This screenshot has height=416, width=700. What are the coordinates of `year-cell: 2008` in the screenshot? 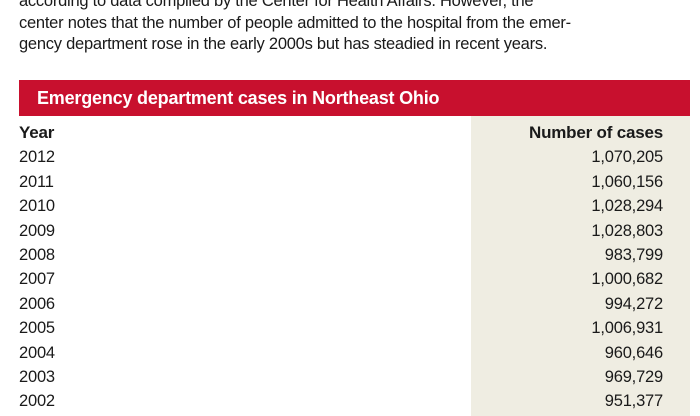 It's located at (37, 254).